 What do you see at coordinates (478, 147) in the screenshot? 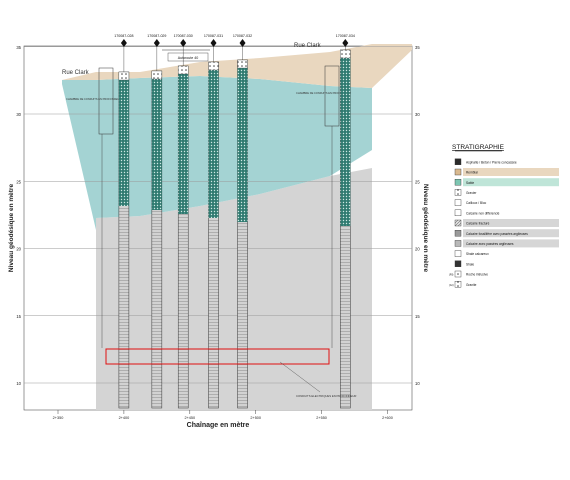
I see `legend-title: STRATIGRAPHIE` at bounding box center [478, 147].